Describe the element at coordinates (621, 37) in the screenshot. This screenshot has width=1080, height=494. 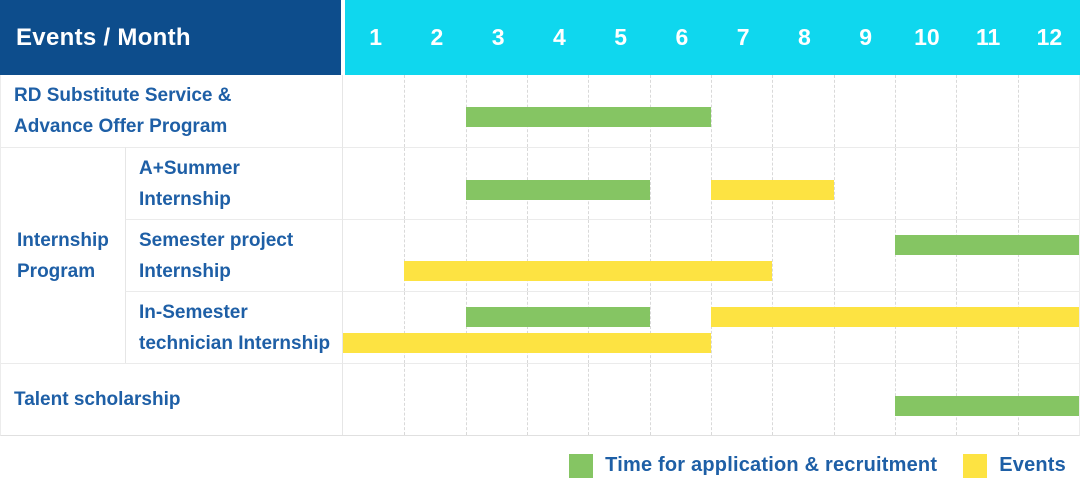
I see `month-header-5: 5` at that location.